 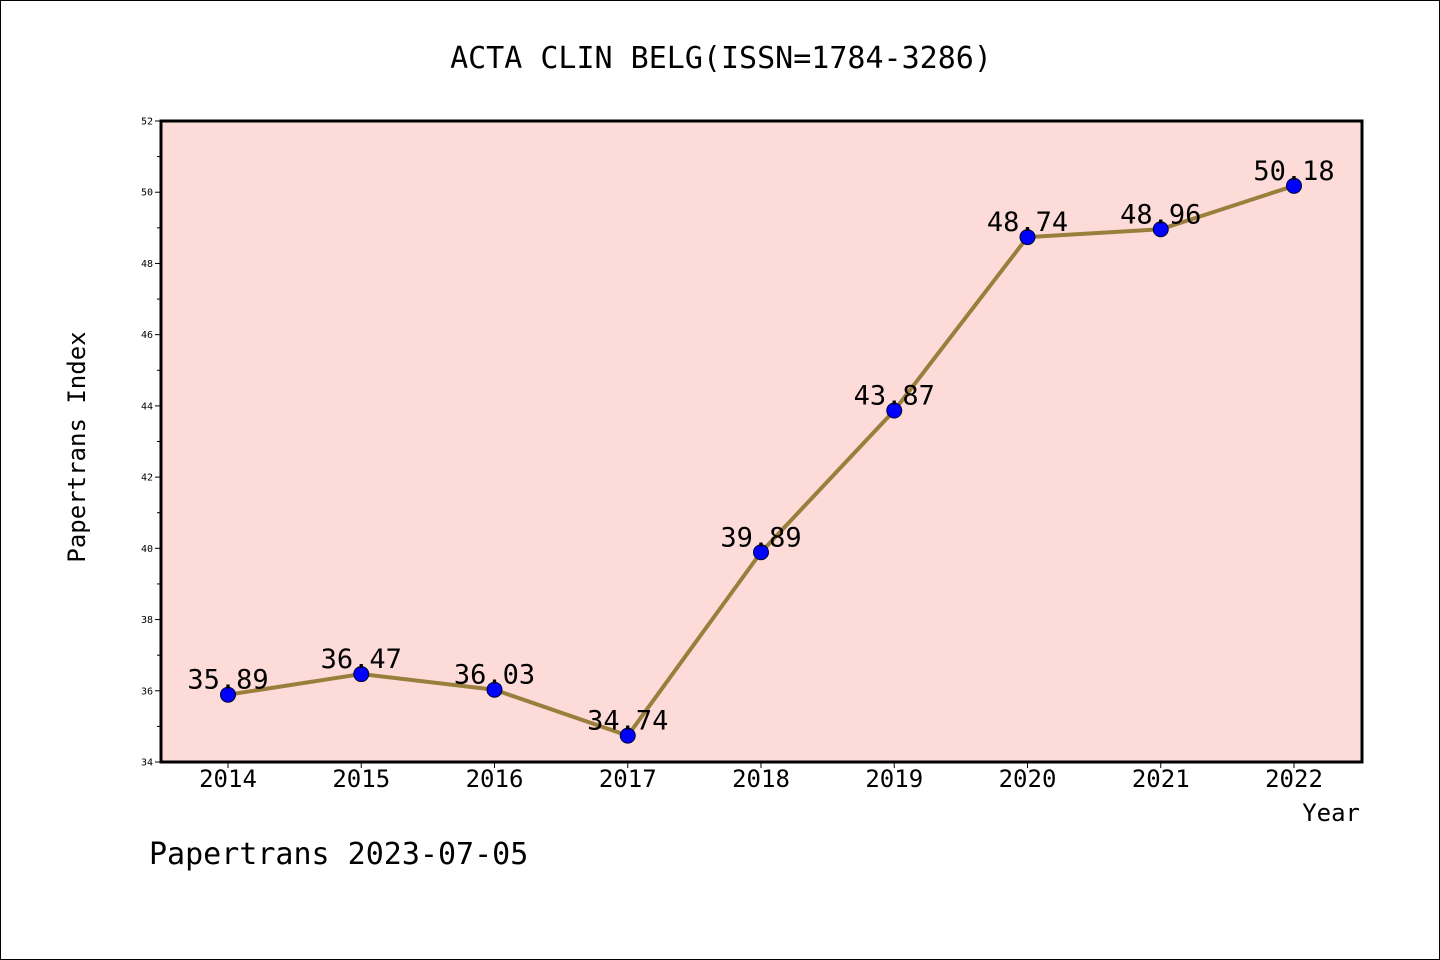 I want to click on y-tick-label: 52, so click(x=147, y=122).